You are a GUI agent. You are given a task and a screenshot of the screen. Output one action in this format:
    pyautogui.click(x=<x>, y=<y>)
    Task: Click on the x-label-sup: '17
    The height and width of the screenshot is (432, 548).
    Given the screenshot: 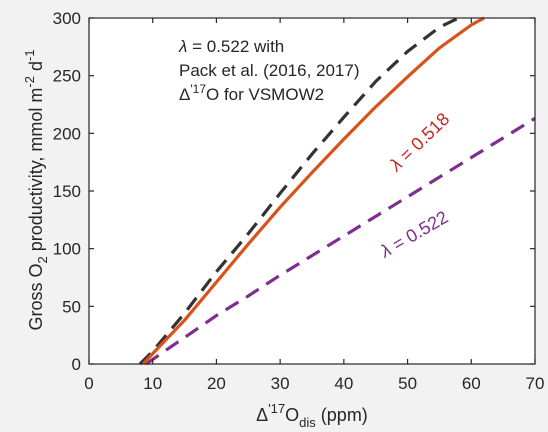 What is the action you would take?
    pyautogui.click(x=276, y=408)
    